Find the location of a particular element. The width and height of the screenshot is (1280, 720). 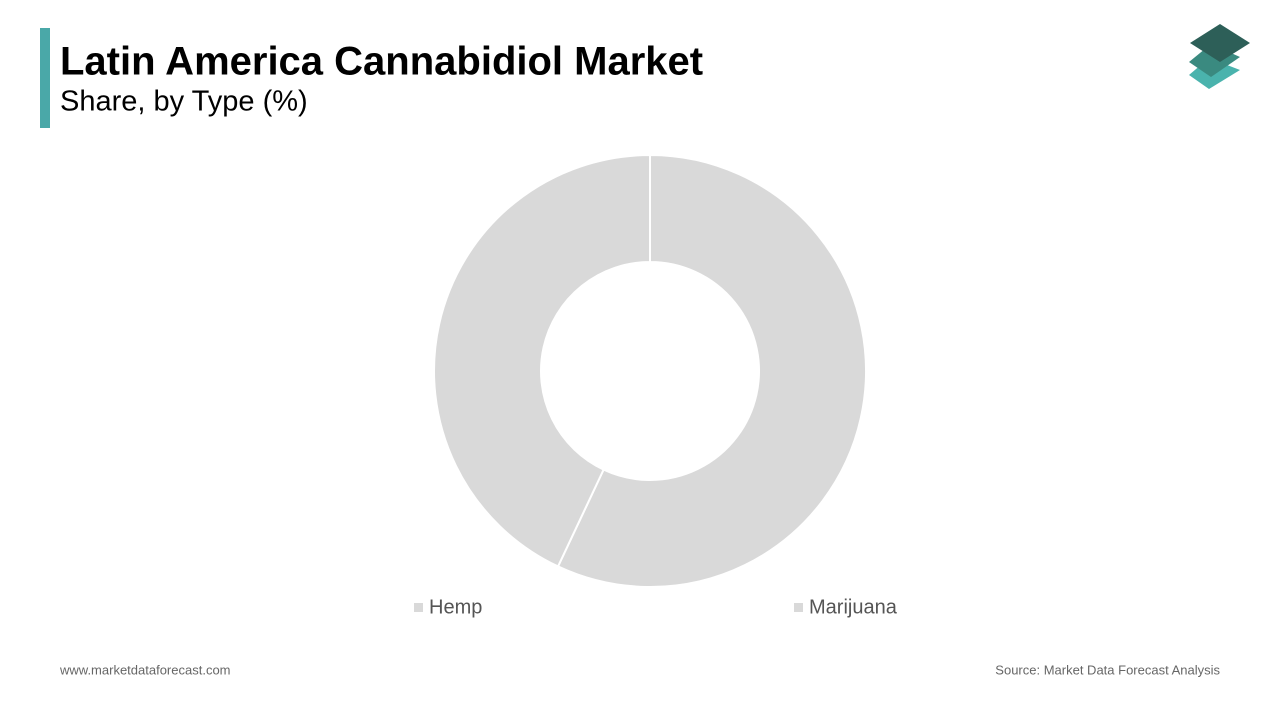

legend-label: Hemp is located at coordinates (455, 607).